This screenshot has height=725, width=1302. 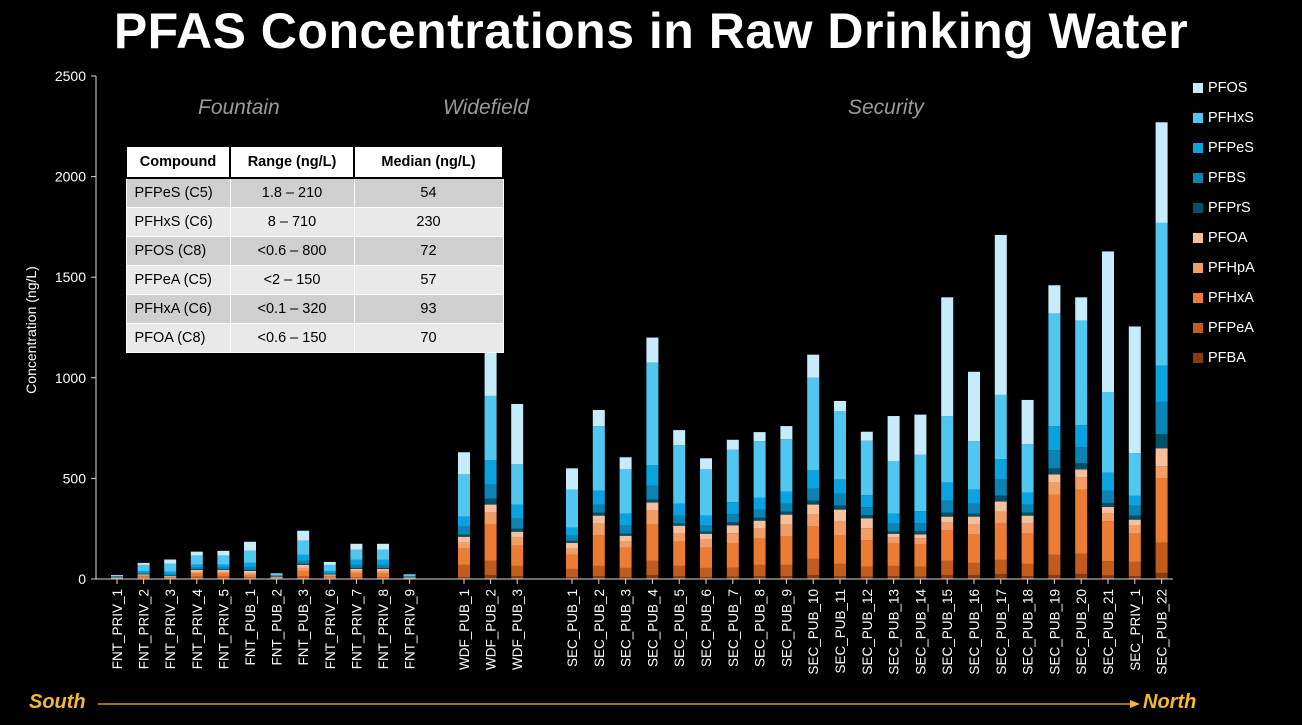 I want to click on legend-label: PFPeA, so click(x=1231, y=328).